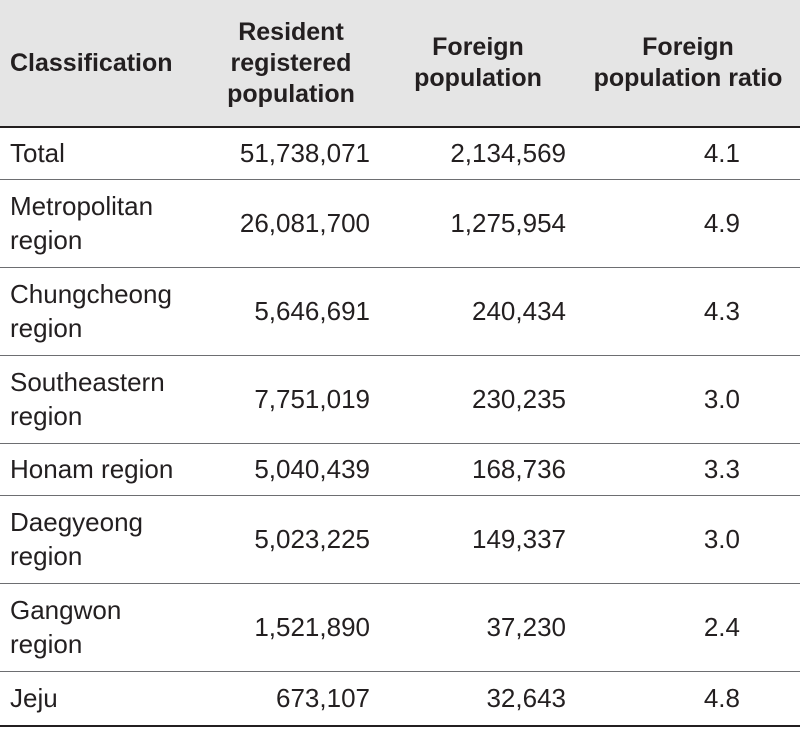  Describe the element at coordinates (478, 539) in the screenshot. I see `row-foreign-population: 149,337` at that location.